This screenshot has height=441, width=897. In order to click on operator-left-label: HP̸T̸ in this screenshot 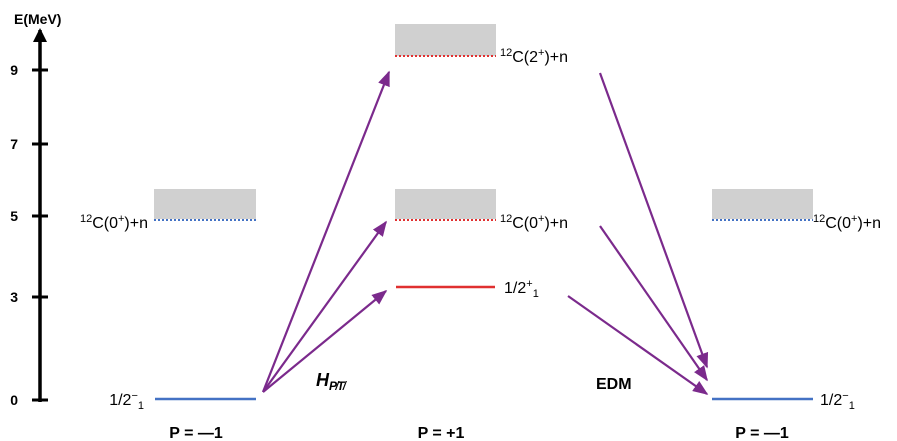, I will do `click(331, 381)`.